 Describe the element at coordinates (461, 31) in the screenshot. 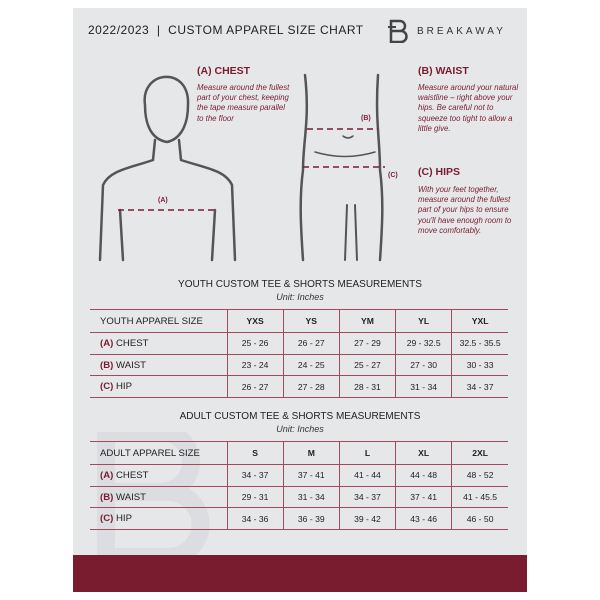

I see `brand-name: BREAKAWAY` at that location.